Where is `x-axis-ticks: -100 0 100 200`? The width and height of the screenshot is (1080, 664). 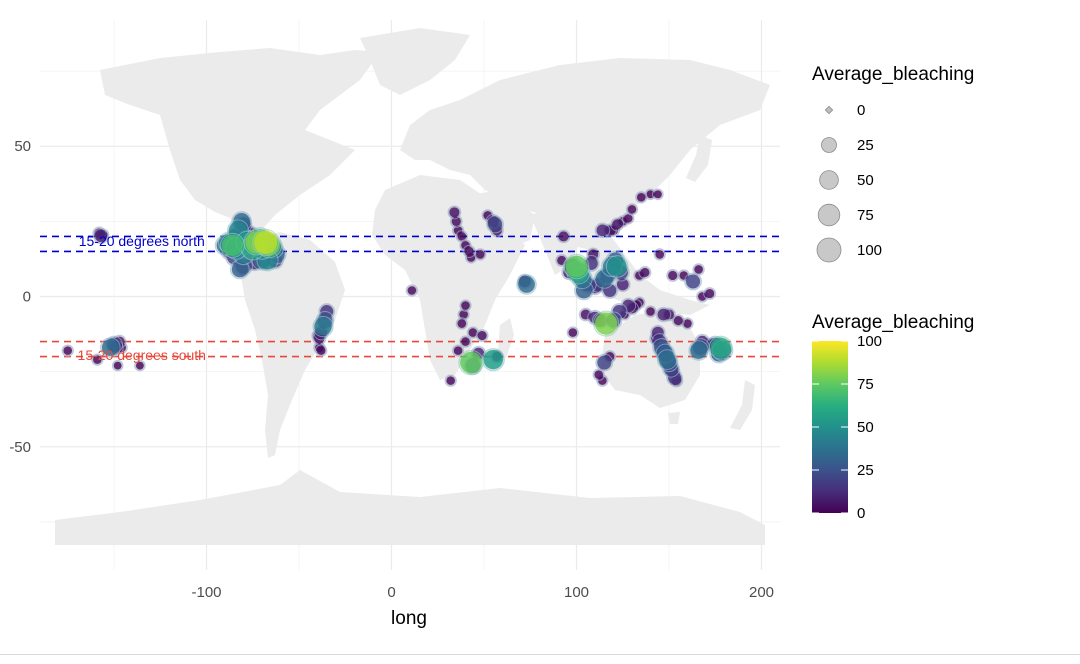
x-axis-ticks: -100 0 100 200 is located at coordinates (482, 592).